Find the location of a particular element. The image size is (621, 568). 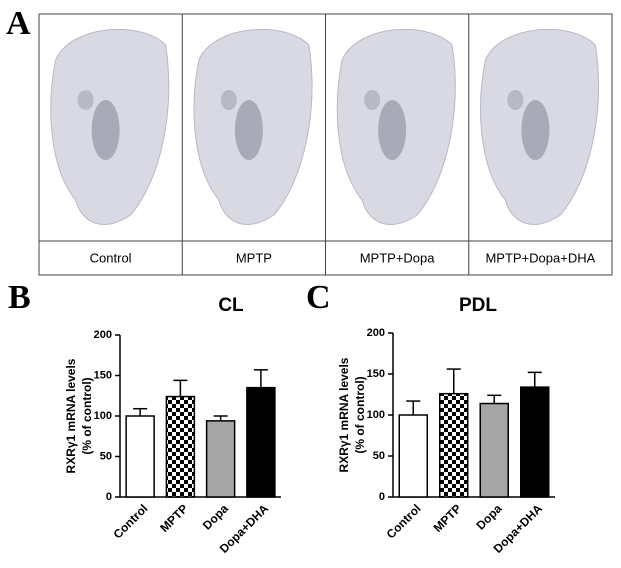

section-label: MPTP+Dopa is located at coordinates (398, 257).